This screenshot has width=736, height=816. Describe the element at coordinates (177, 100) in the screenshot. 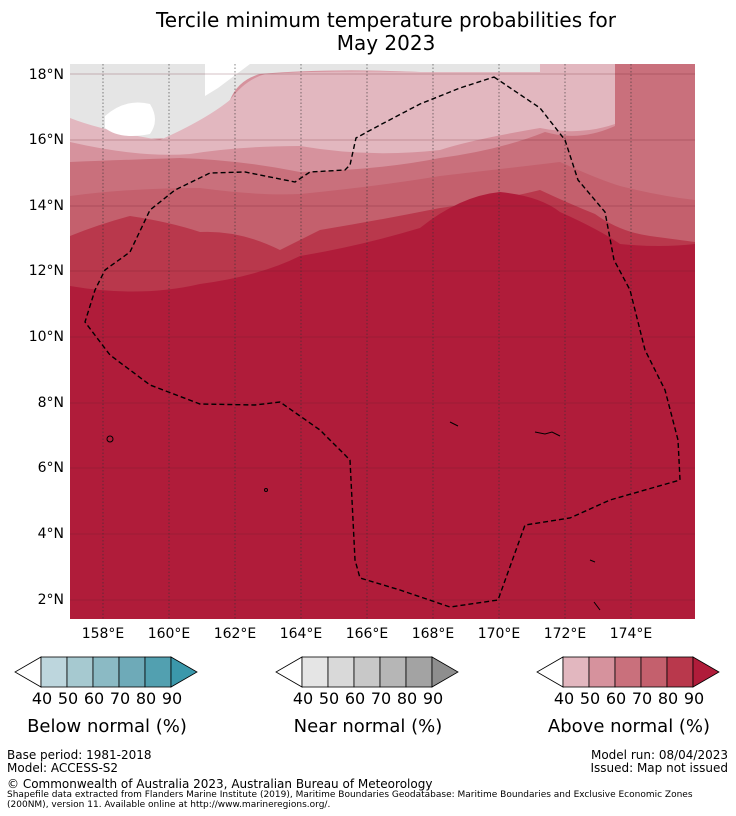

I see `land-white-patch` at that location.